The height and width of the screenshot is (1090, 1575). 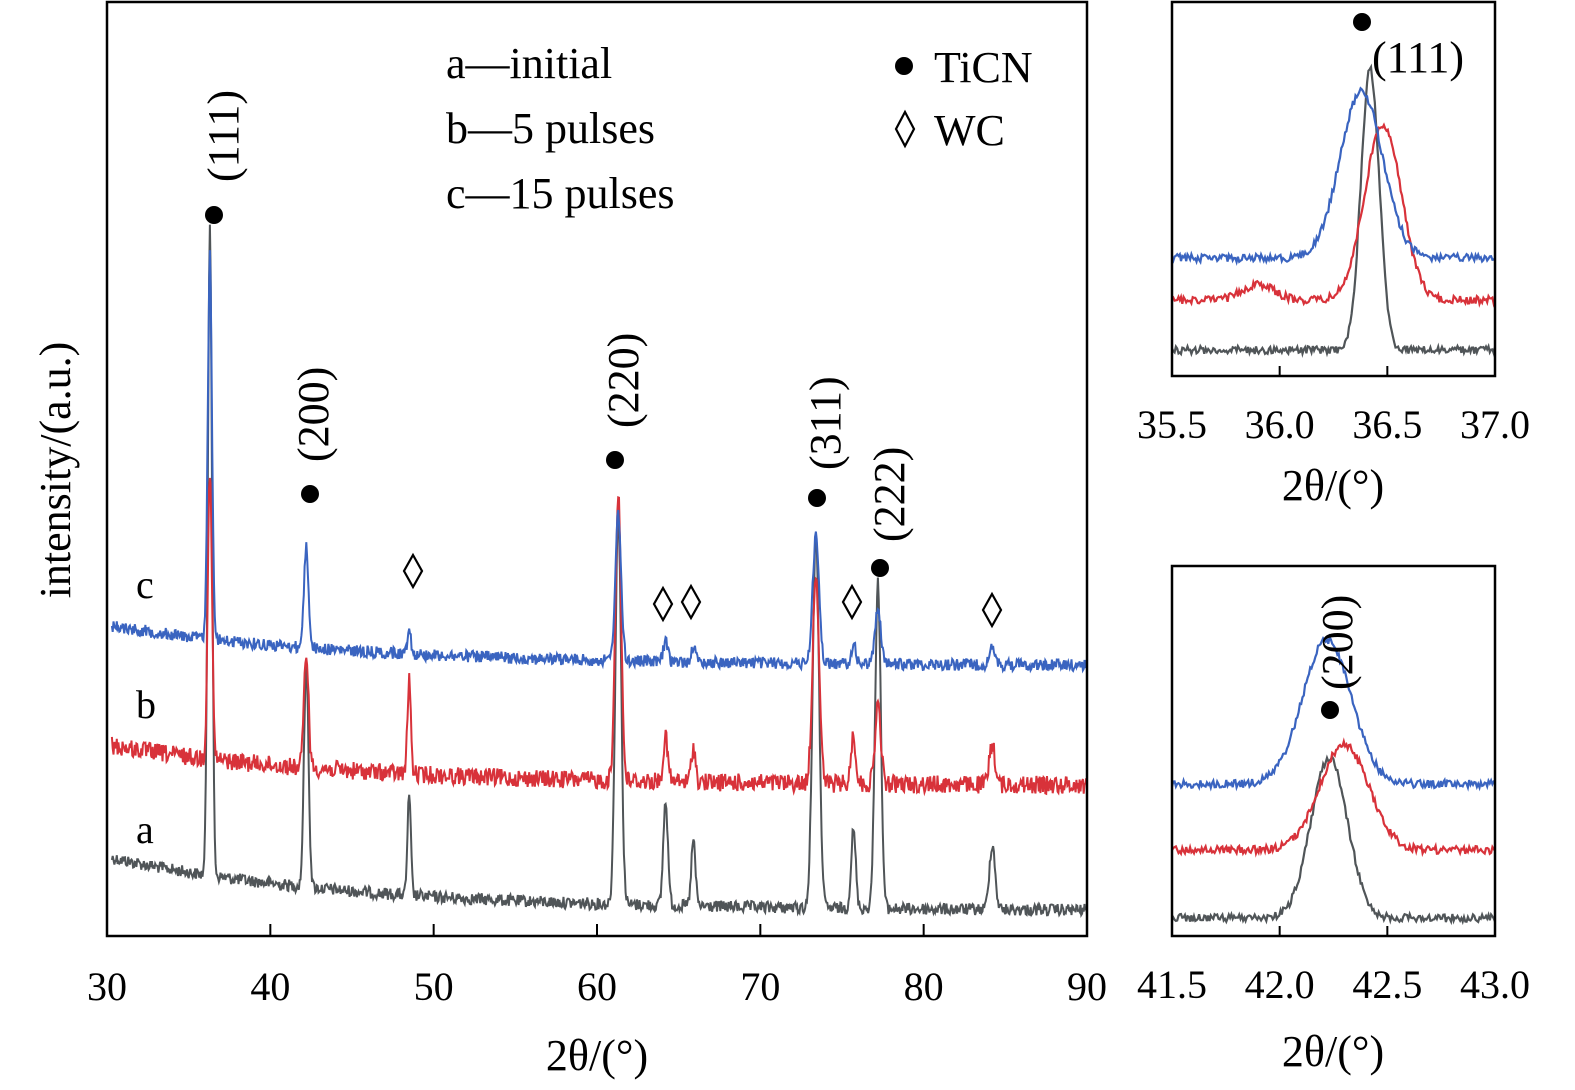 I want to click on inset-111-peak-label: (111), so click(x=1418, y=57).